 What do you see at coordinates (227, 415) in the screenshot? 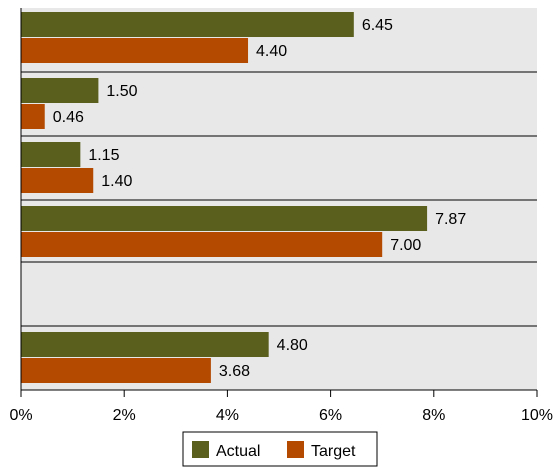
I see `x-tick-label: 4%` at bounding box center [227, 415].